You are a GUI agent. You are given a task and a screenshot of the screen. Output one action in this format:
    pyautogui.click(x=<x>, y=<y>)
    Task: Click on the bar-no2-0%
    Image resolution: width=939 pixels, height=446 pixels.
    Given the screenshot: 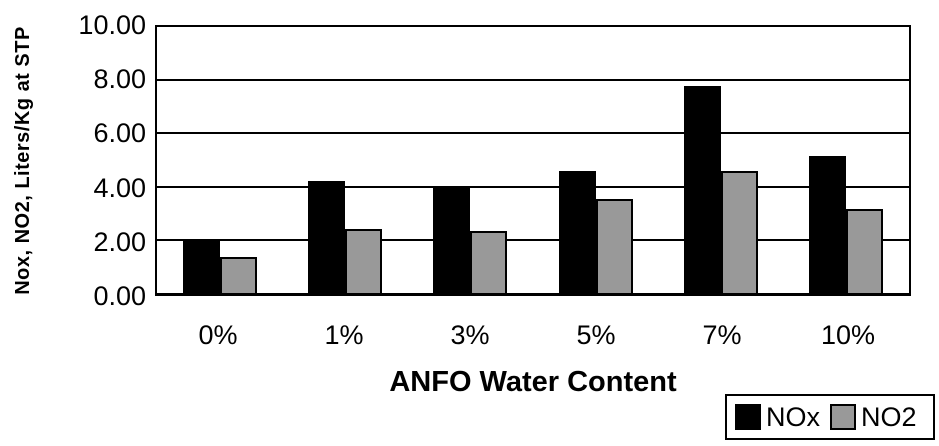 What is the action you would take?
    pyautogui.click(x=238, y=275)
    